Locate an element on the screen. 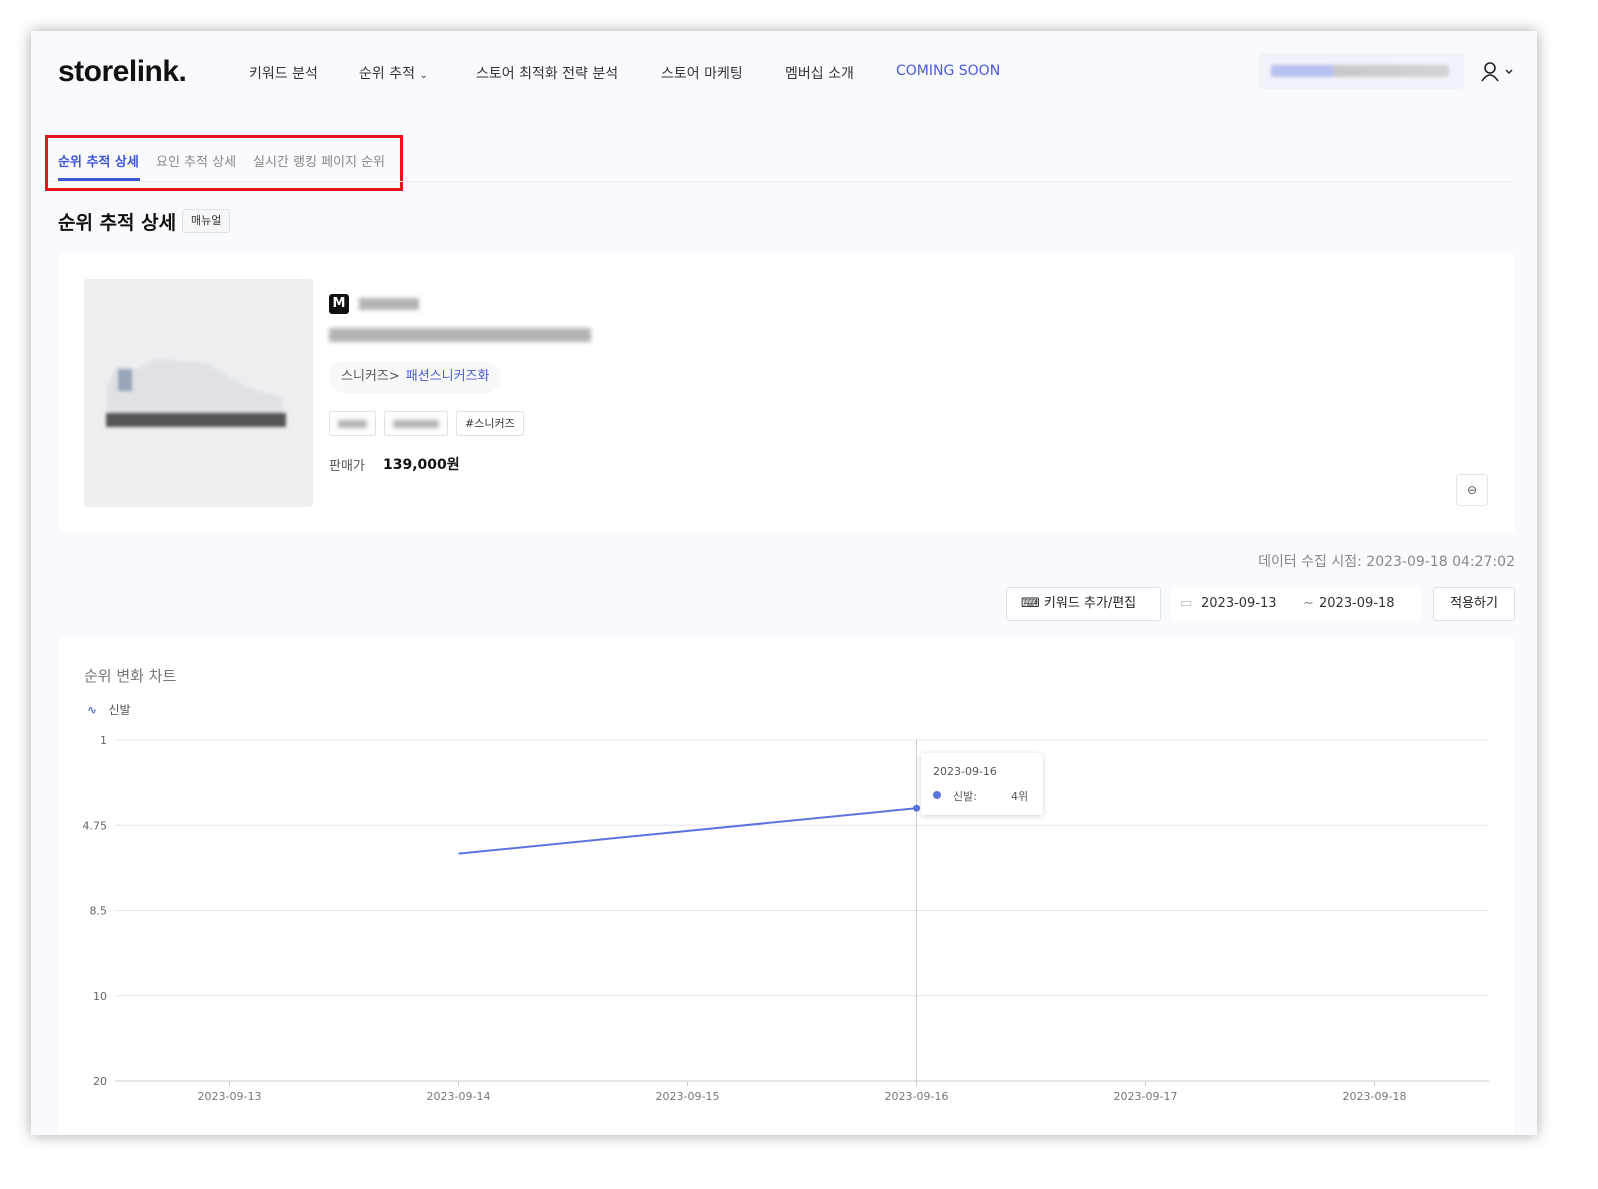 The width and height of the screenshot is (1598, 1189). divider is located at coordinates (781, 181).